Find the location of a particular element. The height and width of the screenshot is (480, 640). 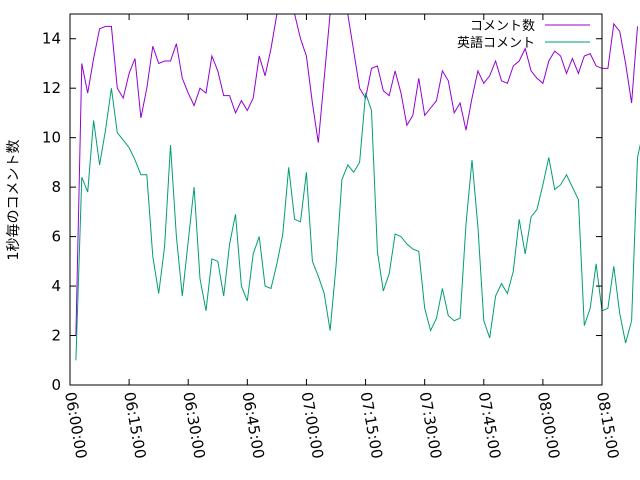

x-tick-label: 06:15:00 is located at coordinates (134, 425).